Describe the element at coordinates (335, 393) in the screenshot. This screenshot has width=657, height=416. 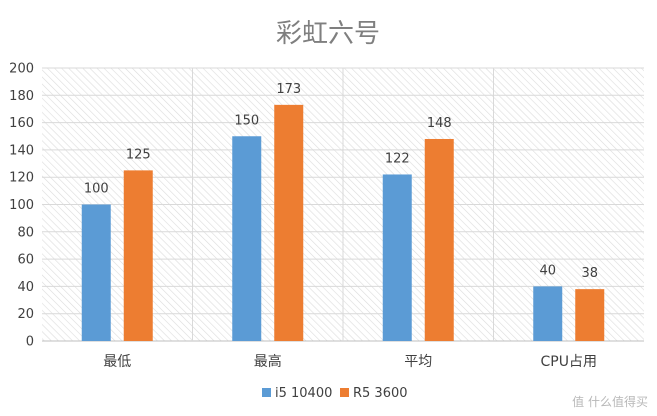
I see `legend: i5 10400 R5 3600` at that location.